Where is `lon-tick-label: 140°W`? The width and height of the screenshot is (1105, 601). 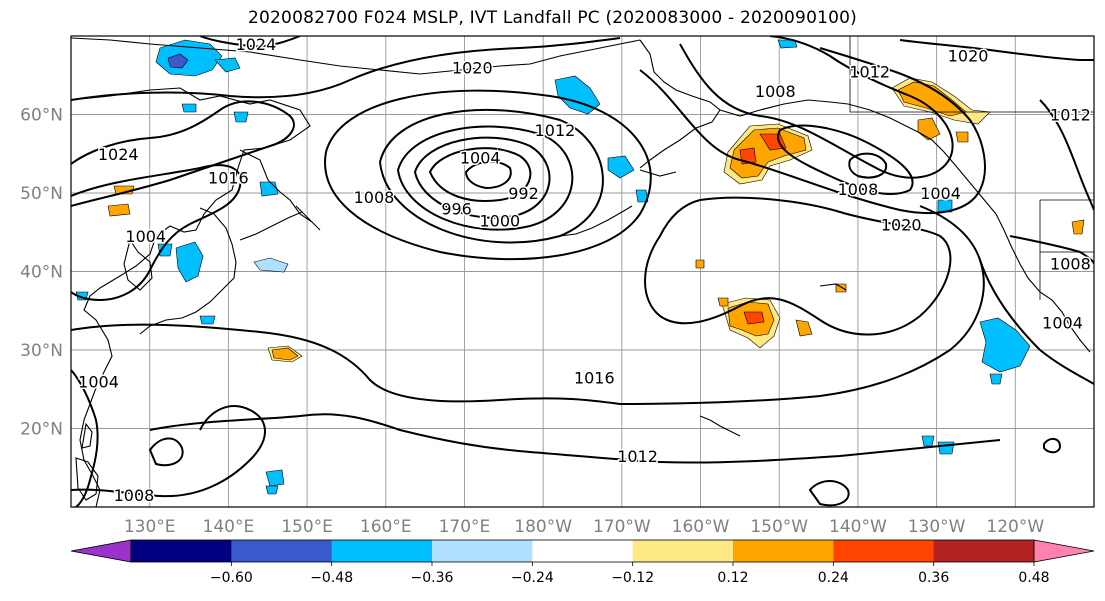
lon-tick-label: 140°W is located at coordinates (858, 527).